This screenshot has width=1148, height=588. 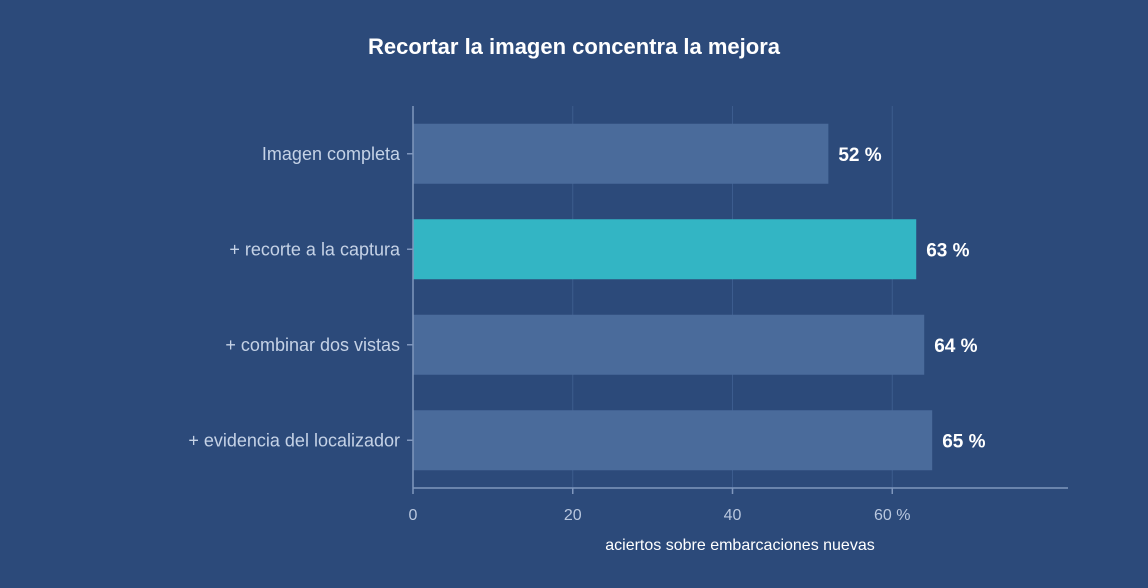 I want to click on data-label-3: 64 %, so click(x=955, y=346).